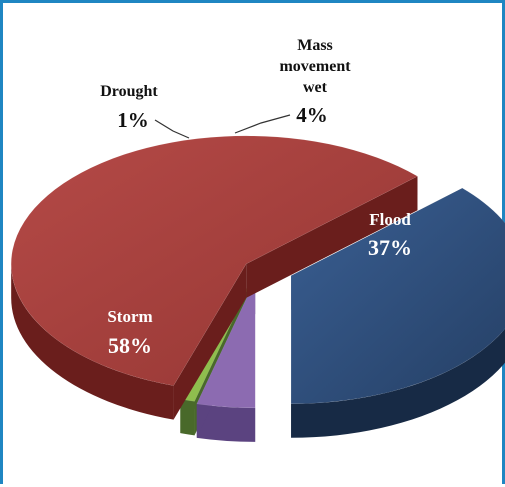 This screenshot has width=505, height=487. I want to click on label-mass-line-2: movement, so click(315, 66).